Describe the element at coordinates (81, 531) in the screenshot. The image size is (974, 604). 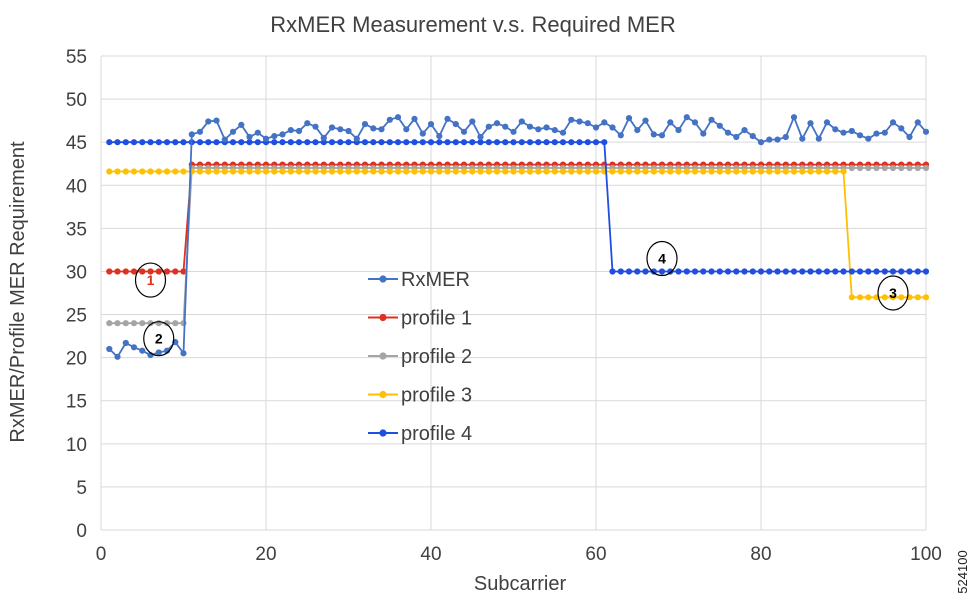
I see `y-tick-label: 0` at that location.